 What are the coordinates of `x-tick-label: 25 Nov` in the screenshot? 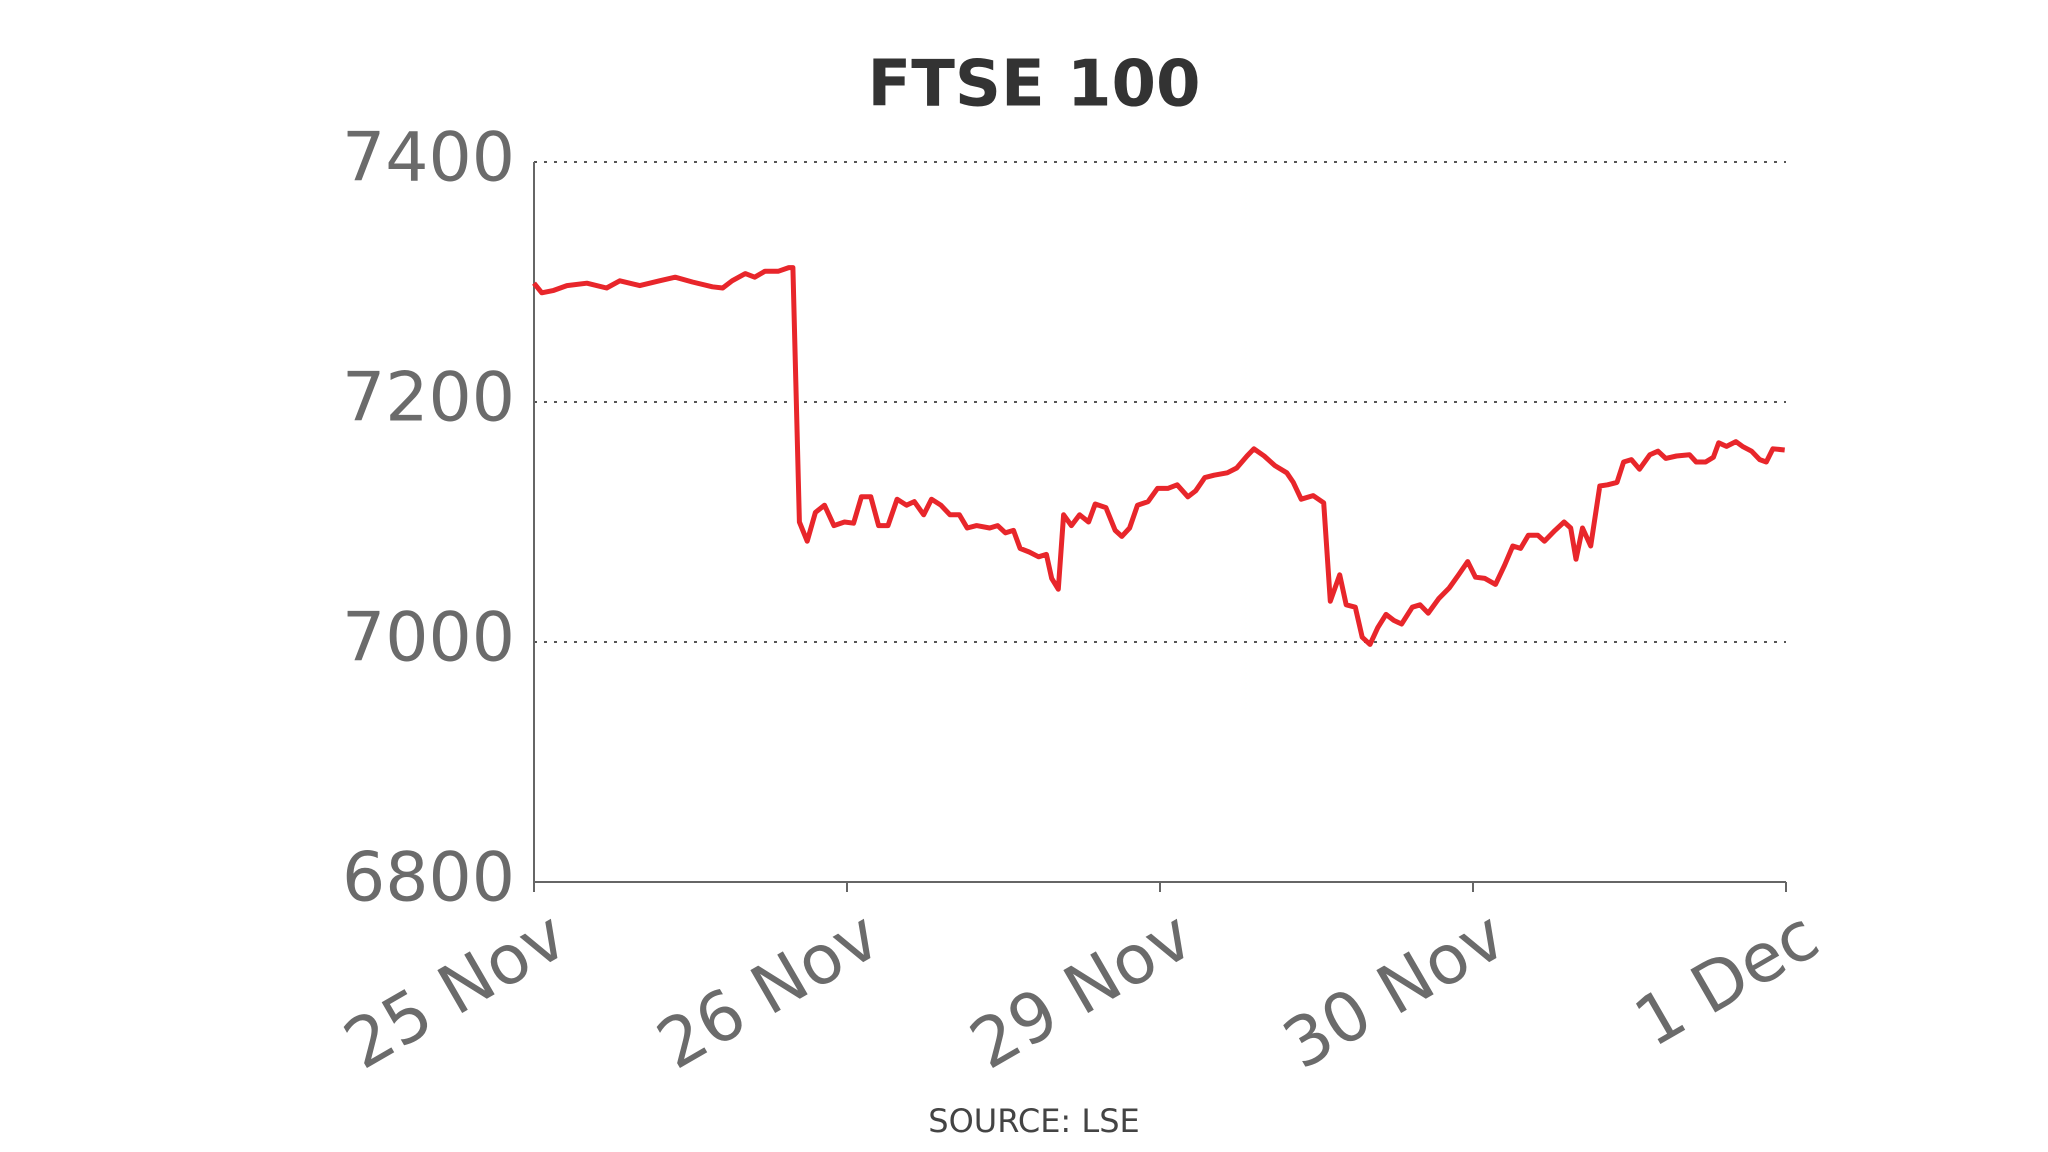 It's located at (456, 990).